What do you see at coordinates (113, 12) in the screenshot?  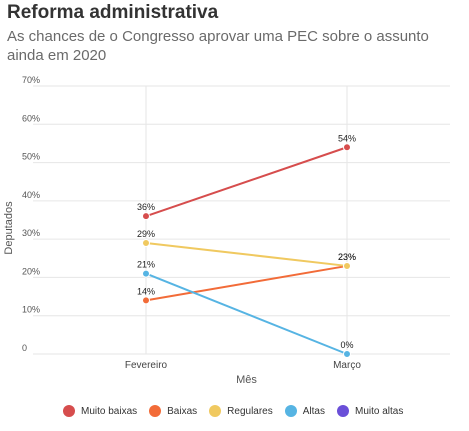 I see `chart-title: Reforma administrativa` at bounding box center [113, 12].